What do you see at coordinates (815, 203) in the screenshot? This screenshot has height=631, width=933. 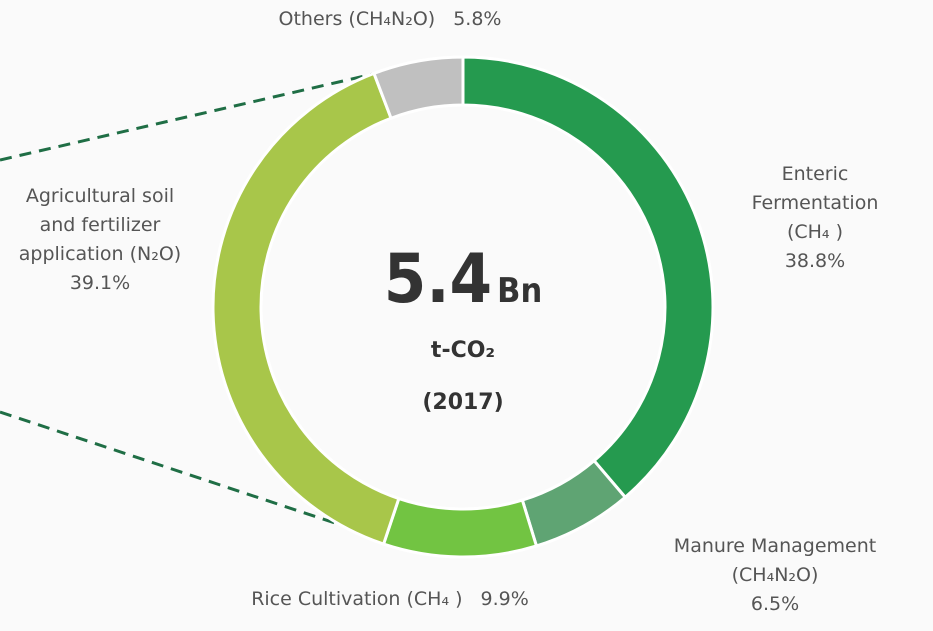 I see `category-label: Enteric Fermentation (CH₄ )` at bounding box center [815, 203].